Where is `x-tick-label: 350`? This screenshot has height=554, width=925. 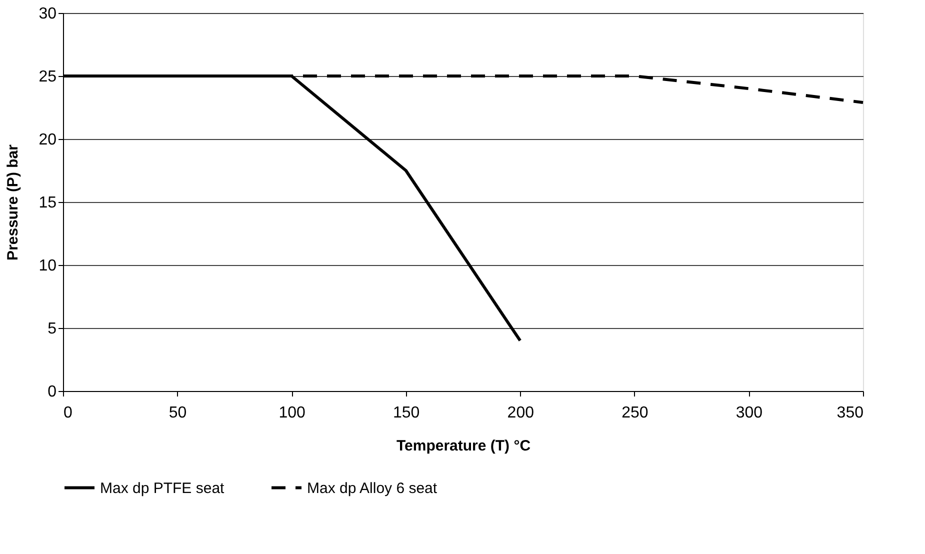 x-tick-label: 350 is located at coordinates (850, 413).